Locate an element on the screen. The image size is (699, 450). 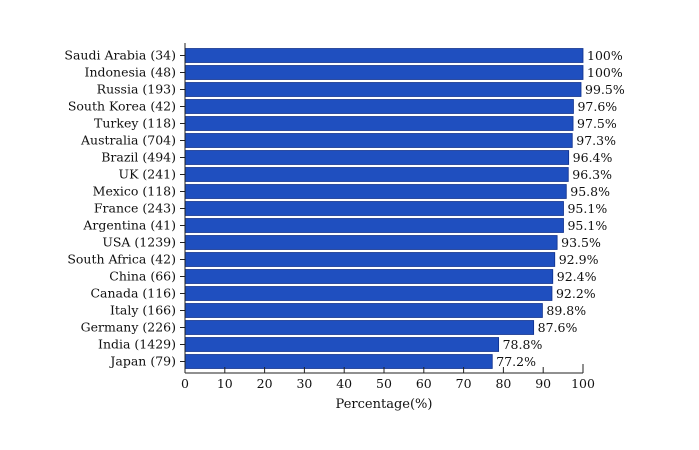
value-label: 92.4% is located at coordinates (577, 276).